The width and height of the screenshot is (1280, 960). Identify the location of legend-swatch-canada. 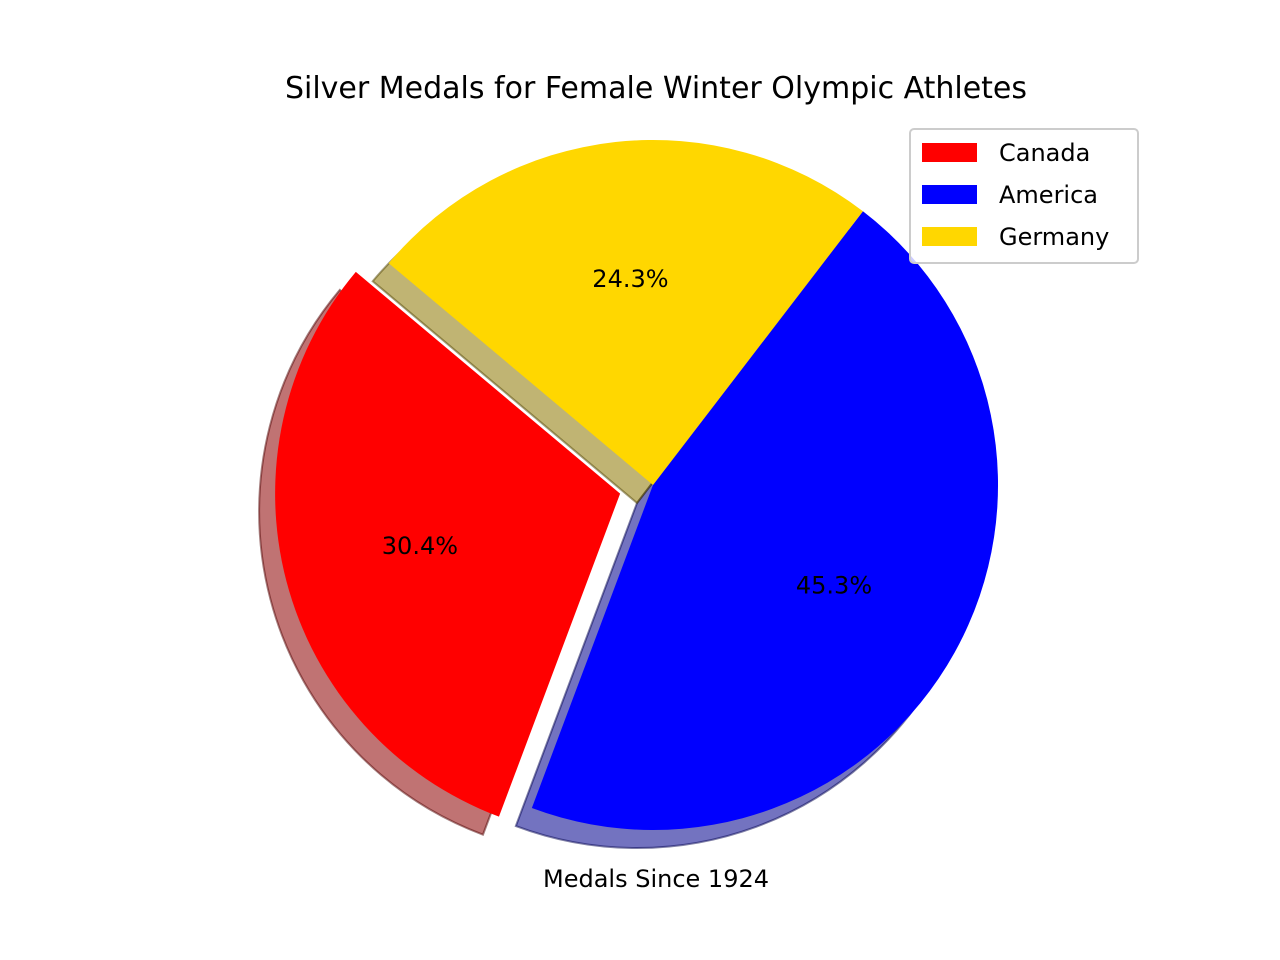
(949, 152).